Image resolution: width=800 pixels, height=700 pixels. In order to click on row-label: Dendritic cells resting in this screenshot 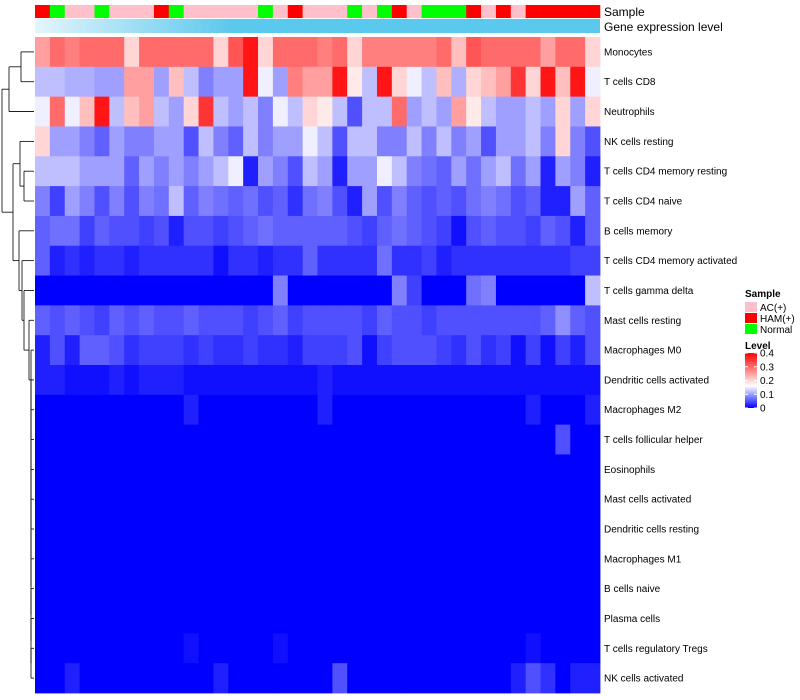, I will do `click(651, 530)`.